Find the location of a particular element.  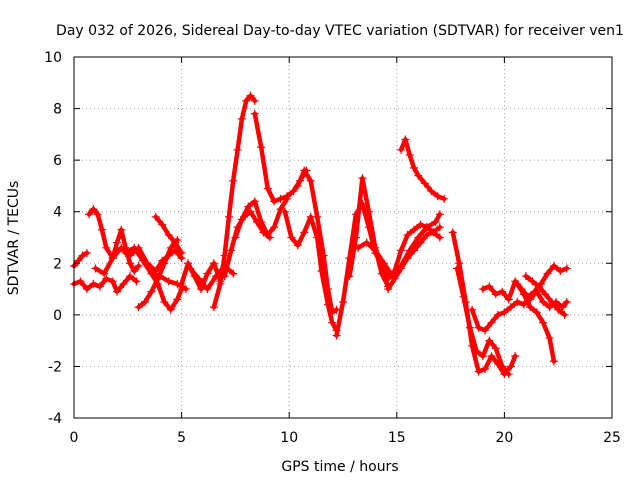

x-axis-label: GPS time / hours is located at coordinates (339, 467).